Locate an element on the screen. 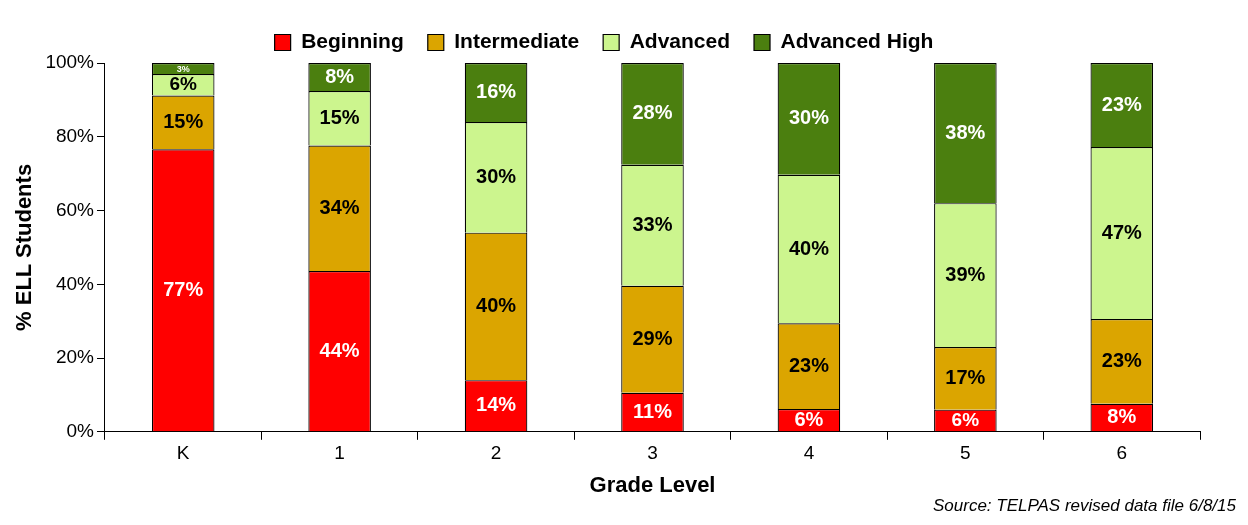 The height and width of the screenshot is (525, 1248). source-note: Source: TELPAS revised data file 6/8/15 is located at coordinates (1084, 506).